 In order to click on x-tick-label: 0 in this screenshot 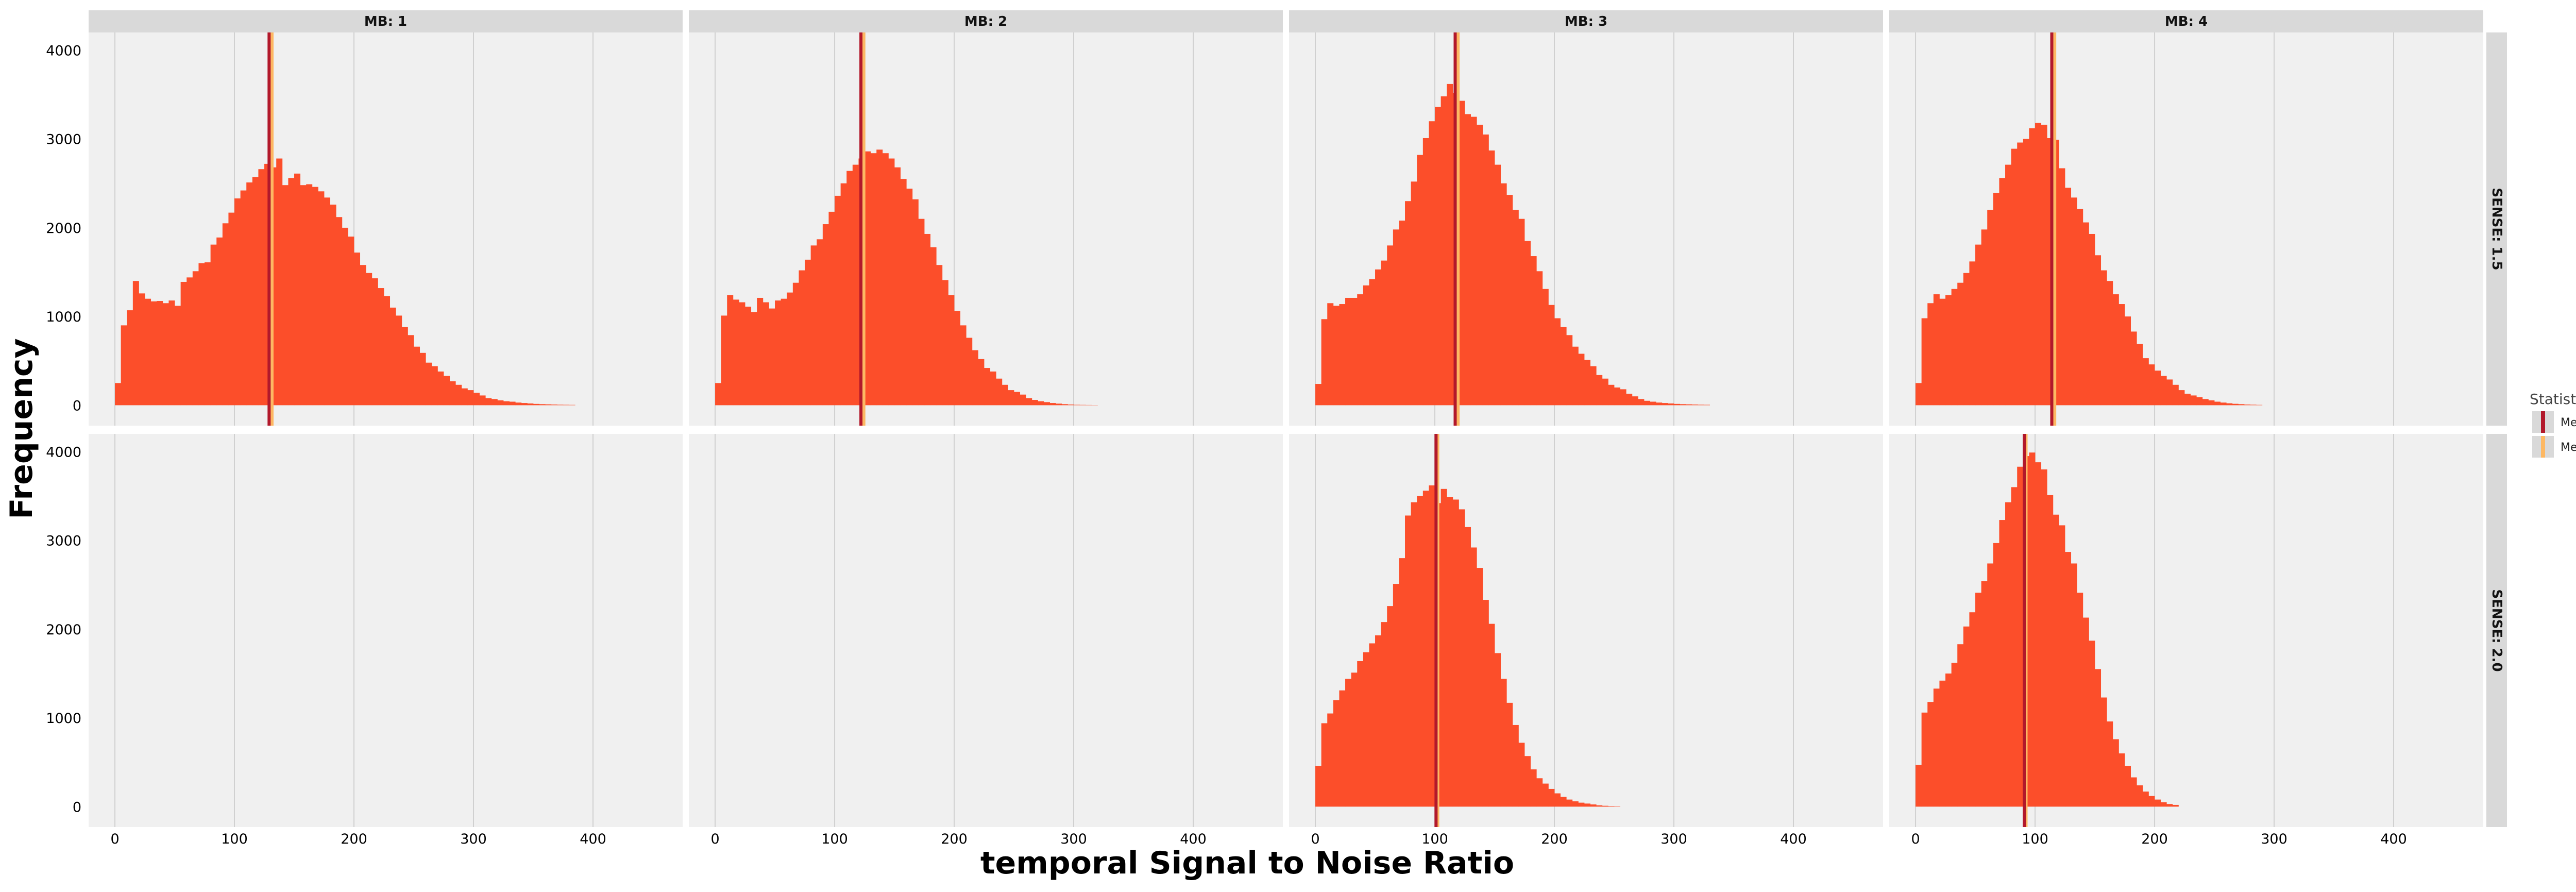, I will do `click(114, 839)`.